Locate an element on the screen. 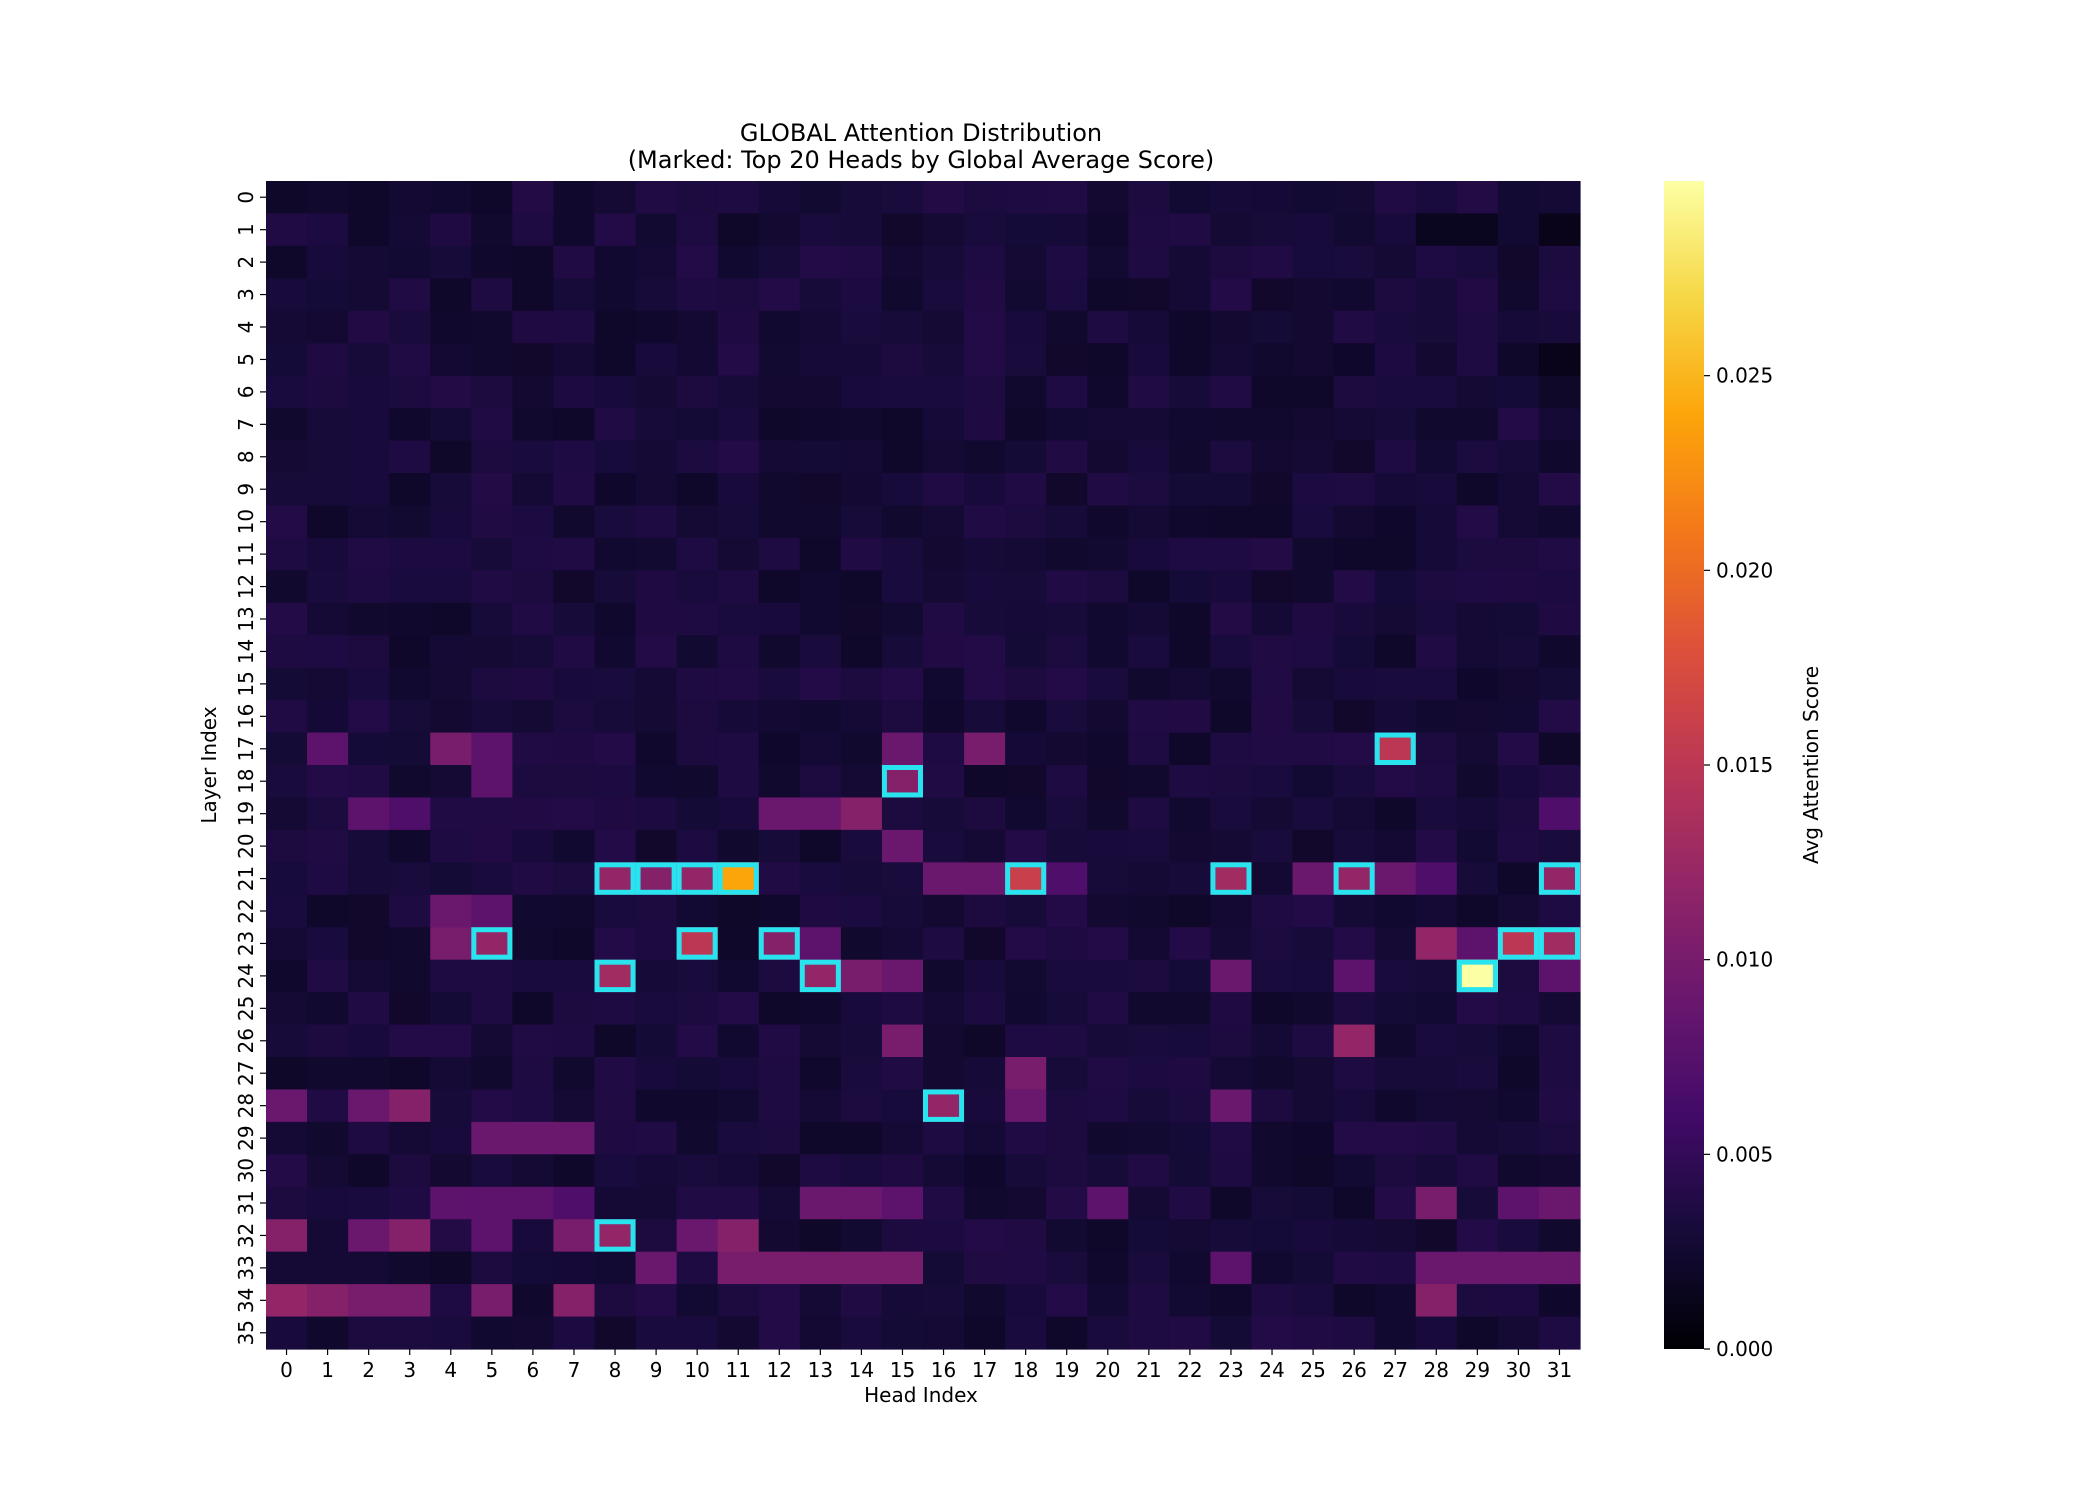  cell-l16-h3 is located at coordinates (410, 717).